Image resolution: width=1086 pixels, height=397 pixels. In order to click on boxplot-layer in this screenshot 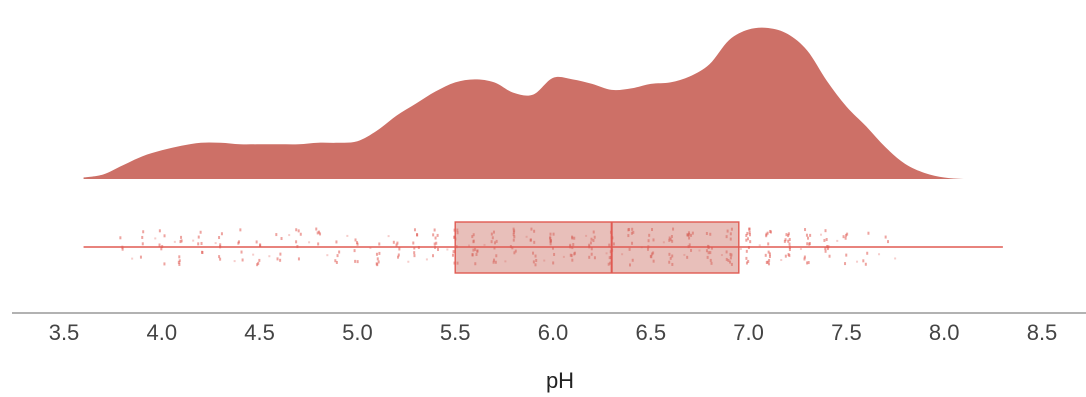, I will do `click(543, 247)`.